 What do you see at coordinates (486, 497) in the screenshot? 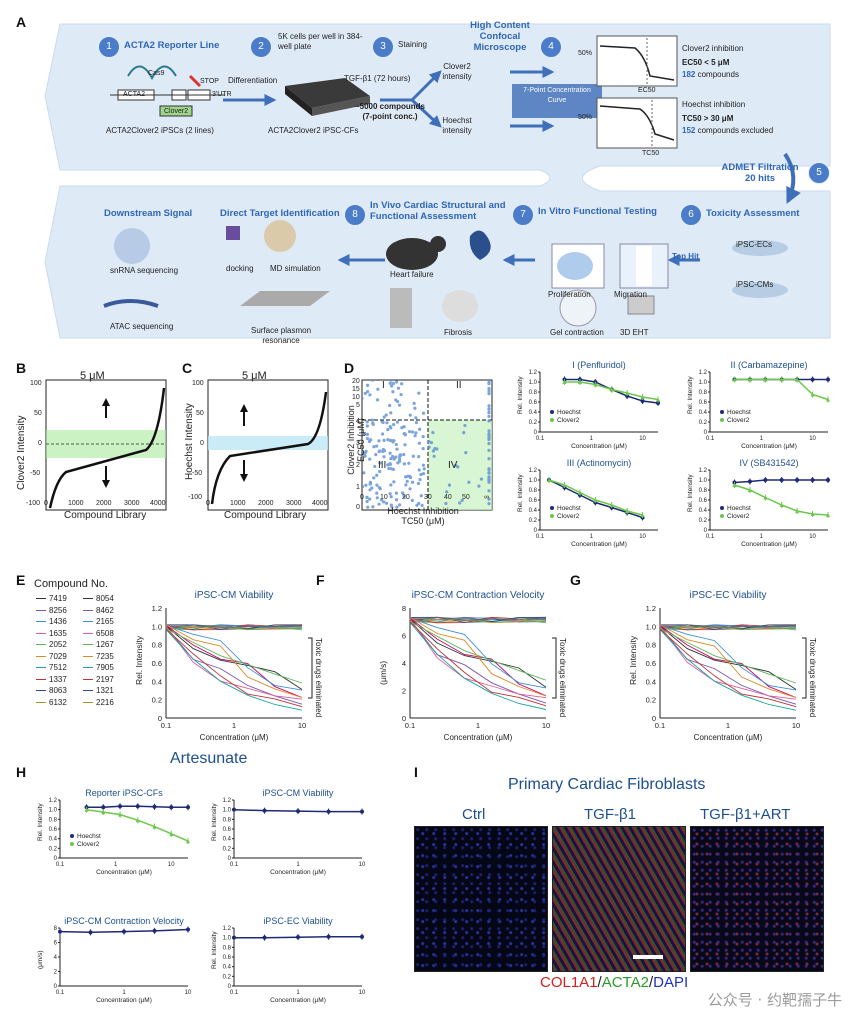
I see `d-xtick: ∞` at bounding box center [486, 497].